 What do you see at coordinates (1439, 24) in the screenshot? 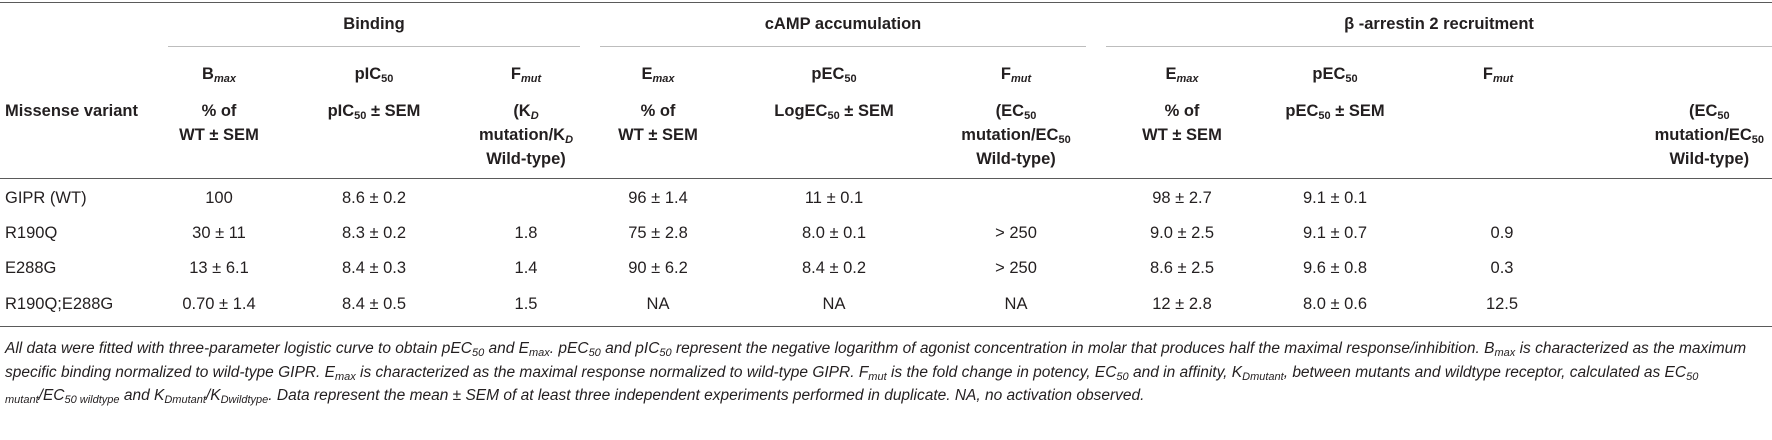
I see `group-arrestin: β -arrestin 2 recruitment` at bounding box center [1439, 24].